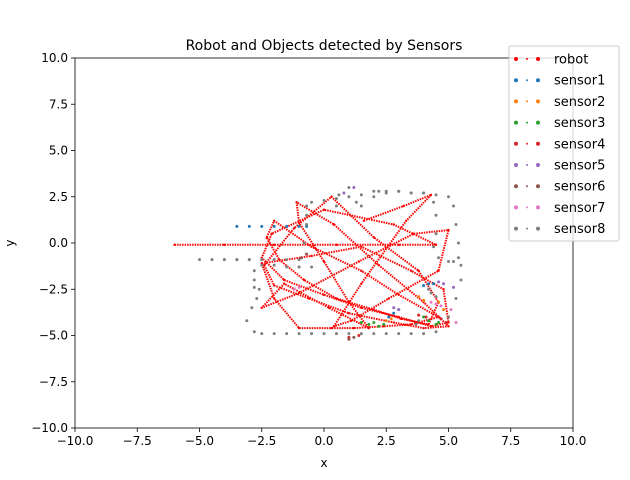 Image resolution: width=630 pixels, height=480 pixels. I want to click on legend-item-sensor4: sensor4, so click(559, 144).